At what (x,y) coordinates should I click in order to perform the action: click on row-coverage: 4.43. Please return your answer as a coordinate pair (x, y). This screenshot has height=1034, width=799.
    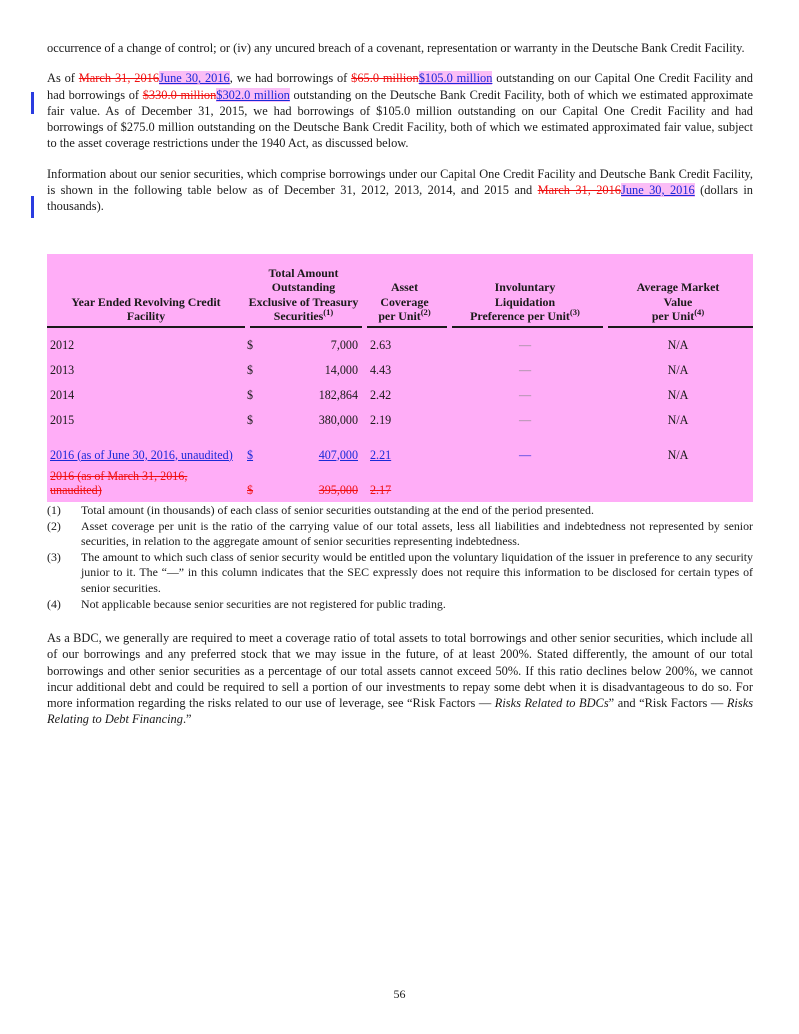
    Looking at the image, I should click on (381, 369).